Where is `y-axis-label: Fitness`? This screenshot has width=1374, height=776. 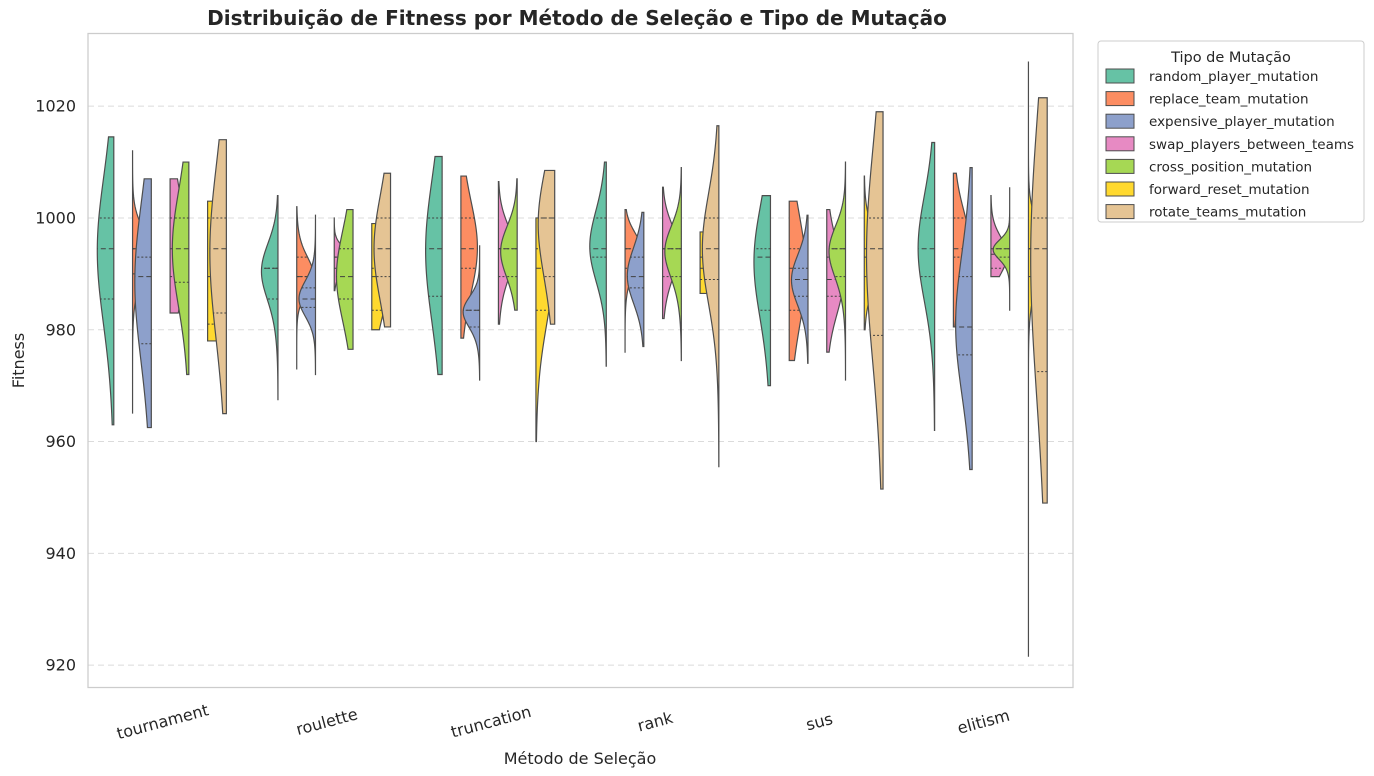 y-axis-label: Fitness is located at coordinates (18, 360).